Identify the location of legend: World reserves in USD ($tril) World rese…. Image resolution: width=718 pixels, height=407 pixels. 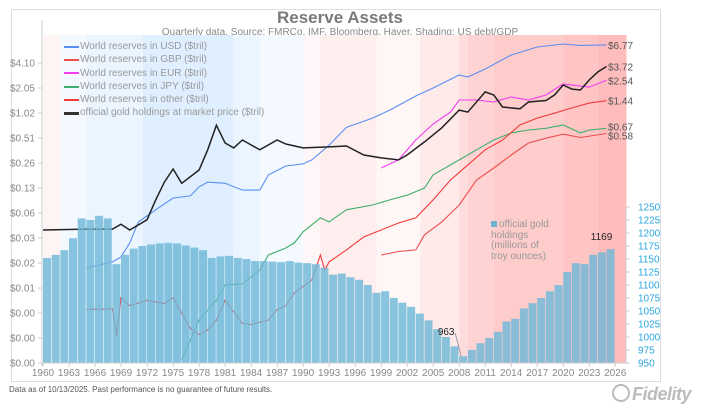
(164, 80).